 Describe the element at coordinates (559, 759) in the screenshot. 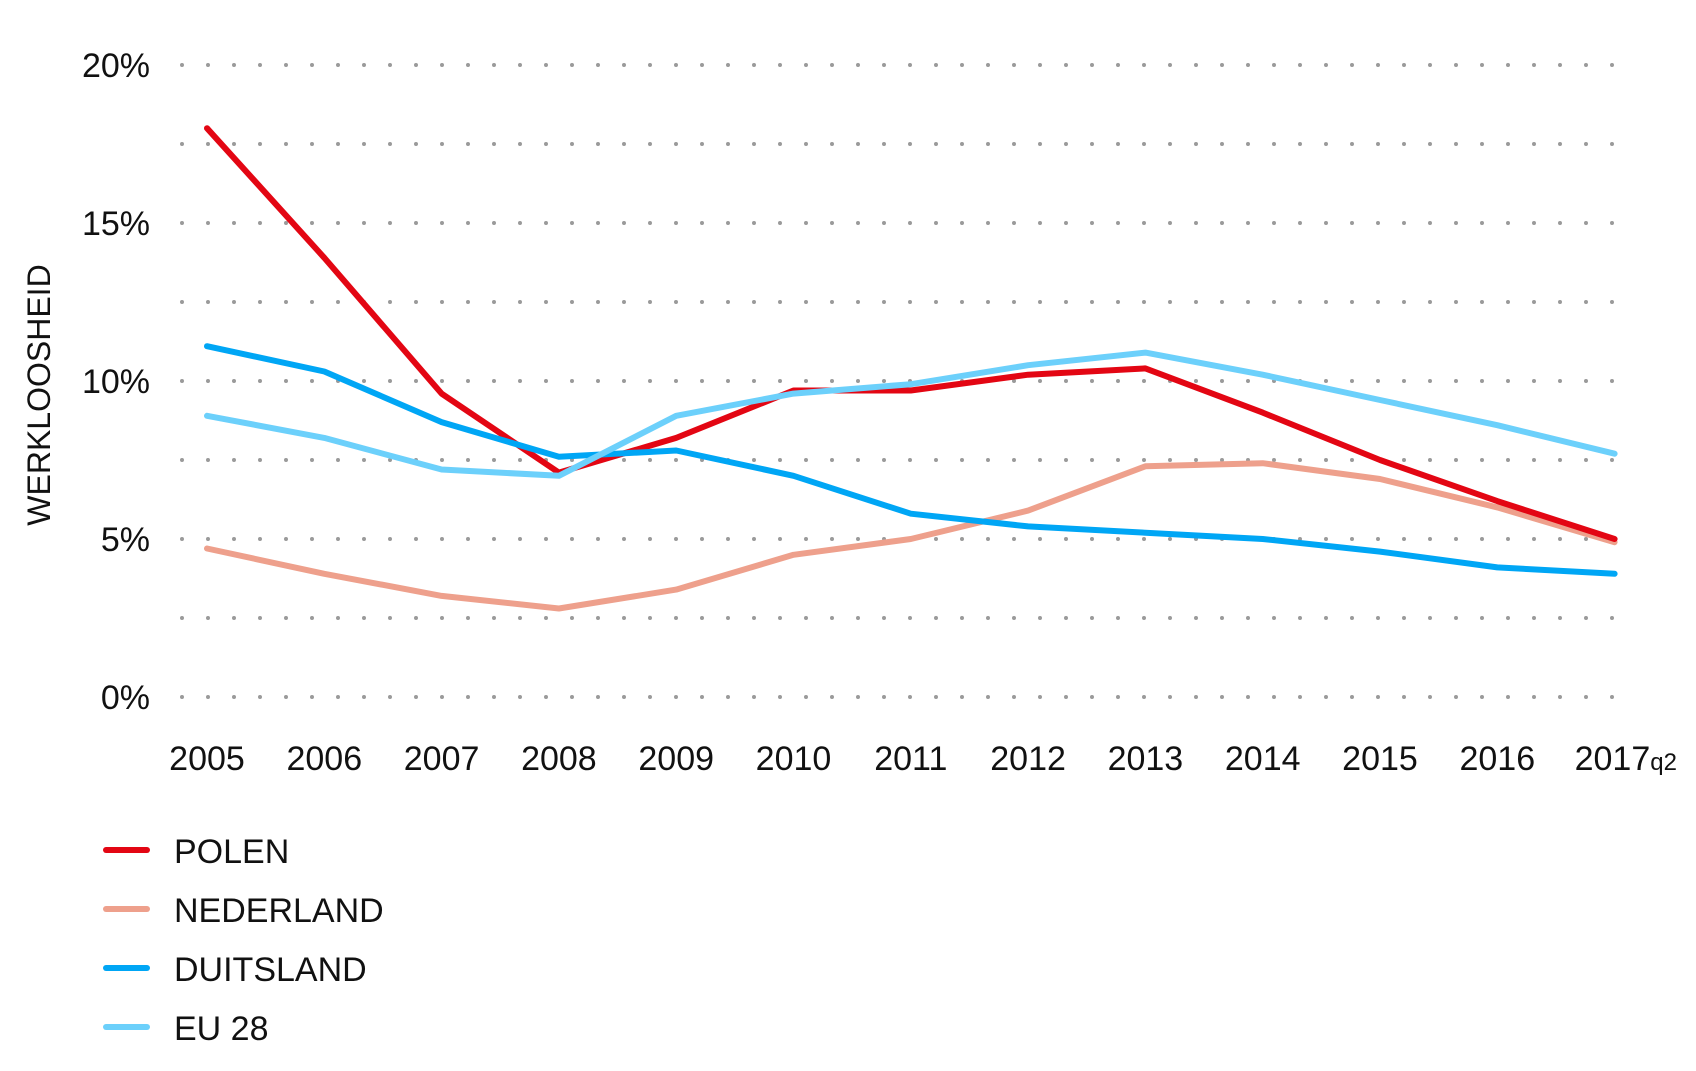

I see `x-tick-label: 2008` at that location.